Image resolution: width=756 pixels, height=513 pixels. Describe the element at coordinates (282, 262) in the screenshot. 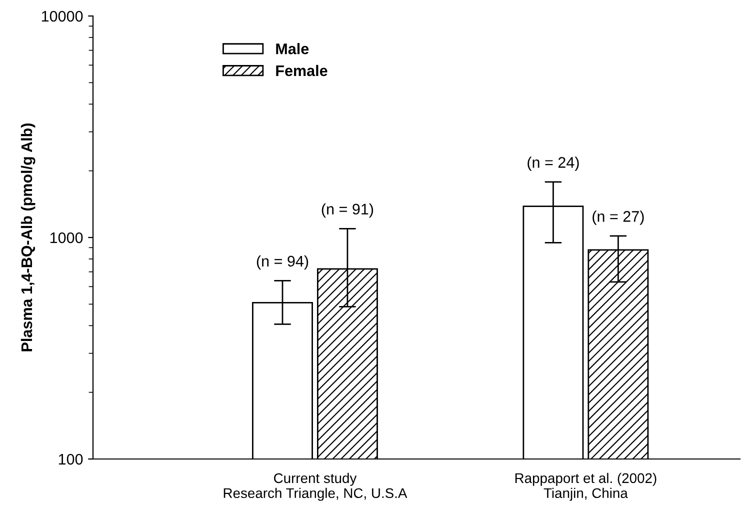

I see `annotation: (n = 94)` at that location.